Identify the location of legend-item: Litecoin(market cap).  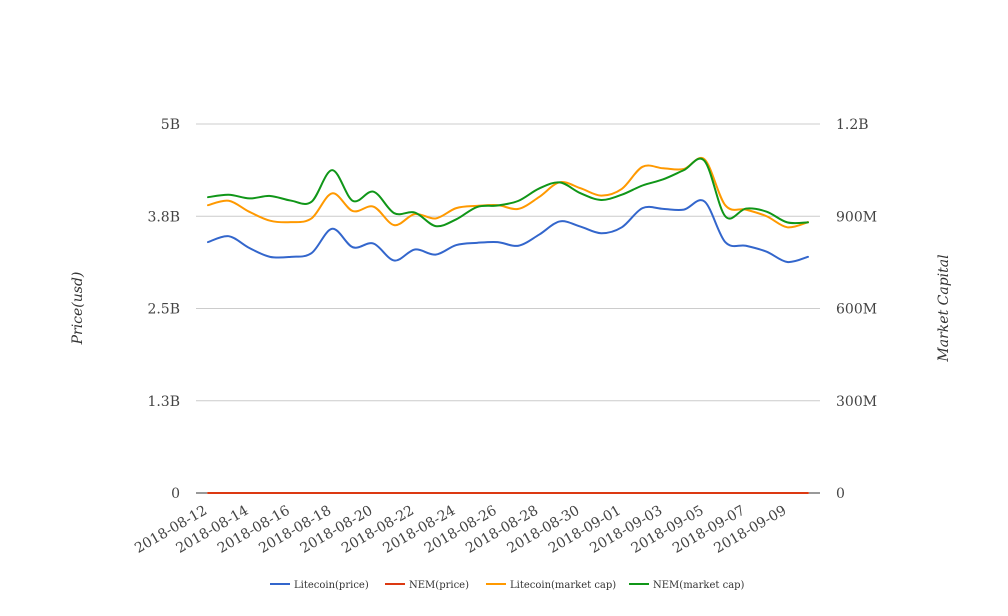
(551, 585).